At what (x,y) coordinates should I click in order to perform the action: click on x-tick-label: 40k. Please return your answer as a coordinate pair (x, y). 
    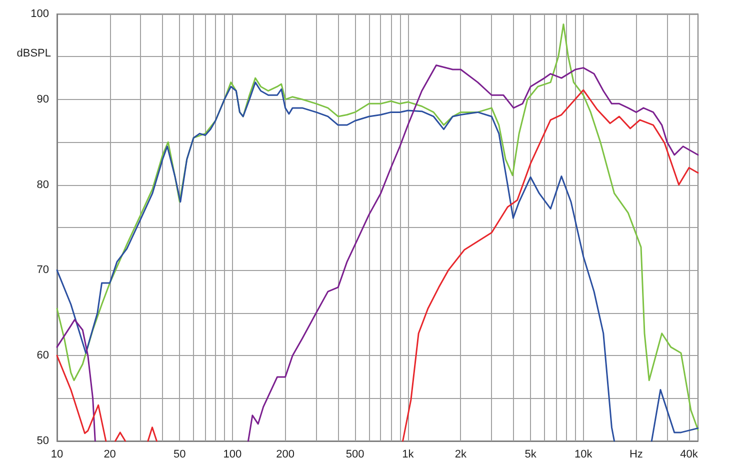
    Looking at the image, I should click on (689, 454).